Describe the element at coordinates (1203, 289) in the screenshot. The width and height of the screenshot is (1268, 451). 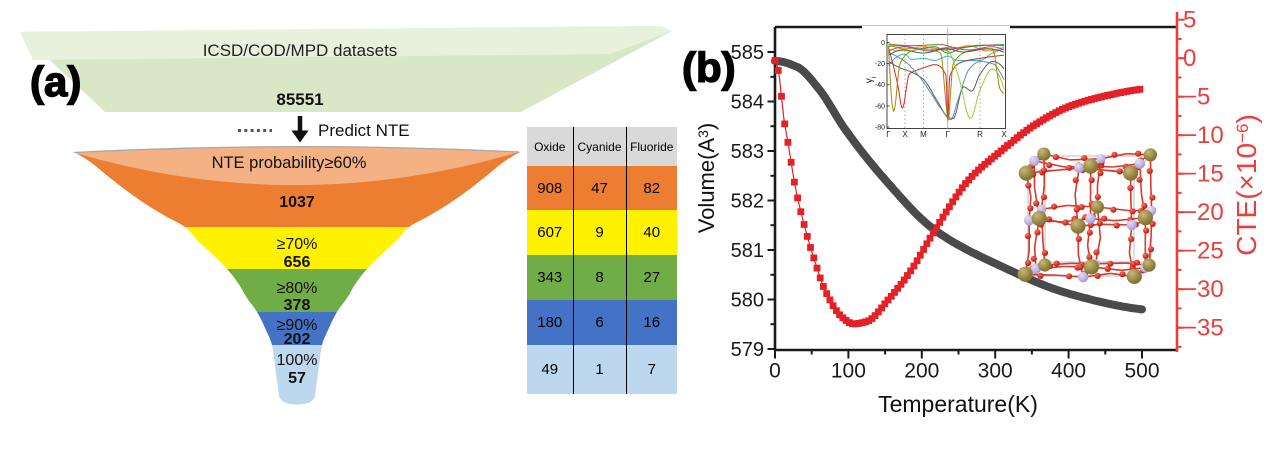
I see `svg-text: −30` at that location.